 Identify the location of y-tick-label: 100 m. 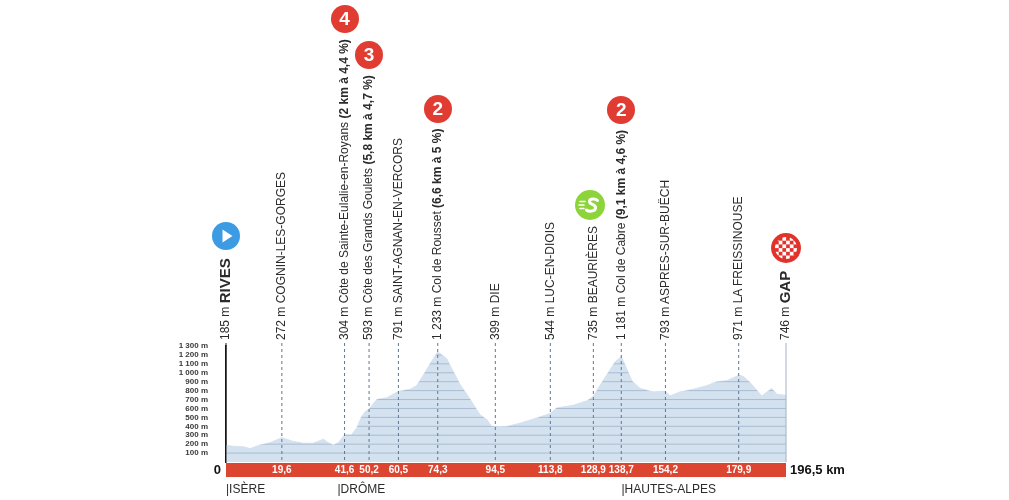
(196, 453).